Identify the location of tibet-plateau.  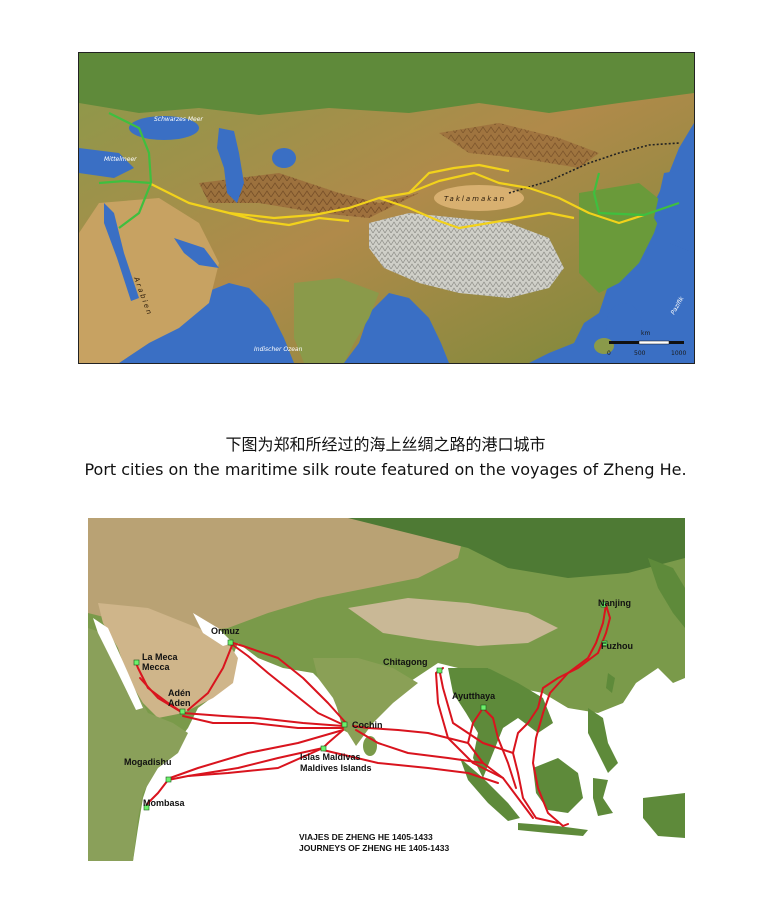
(453, 622).